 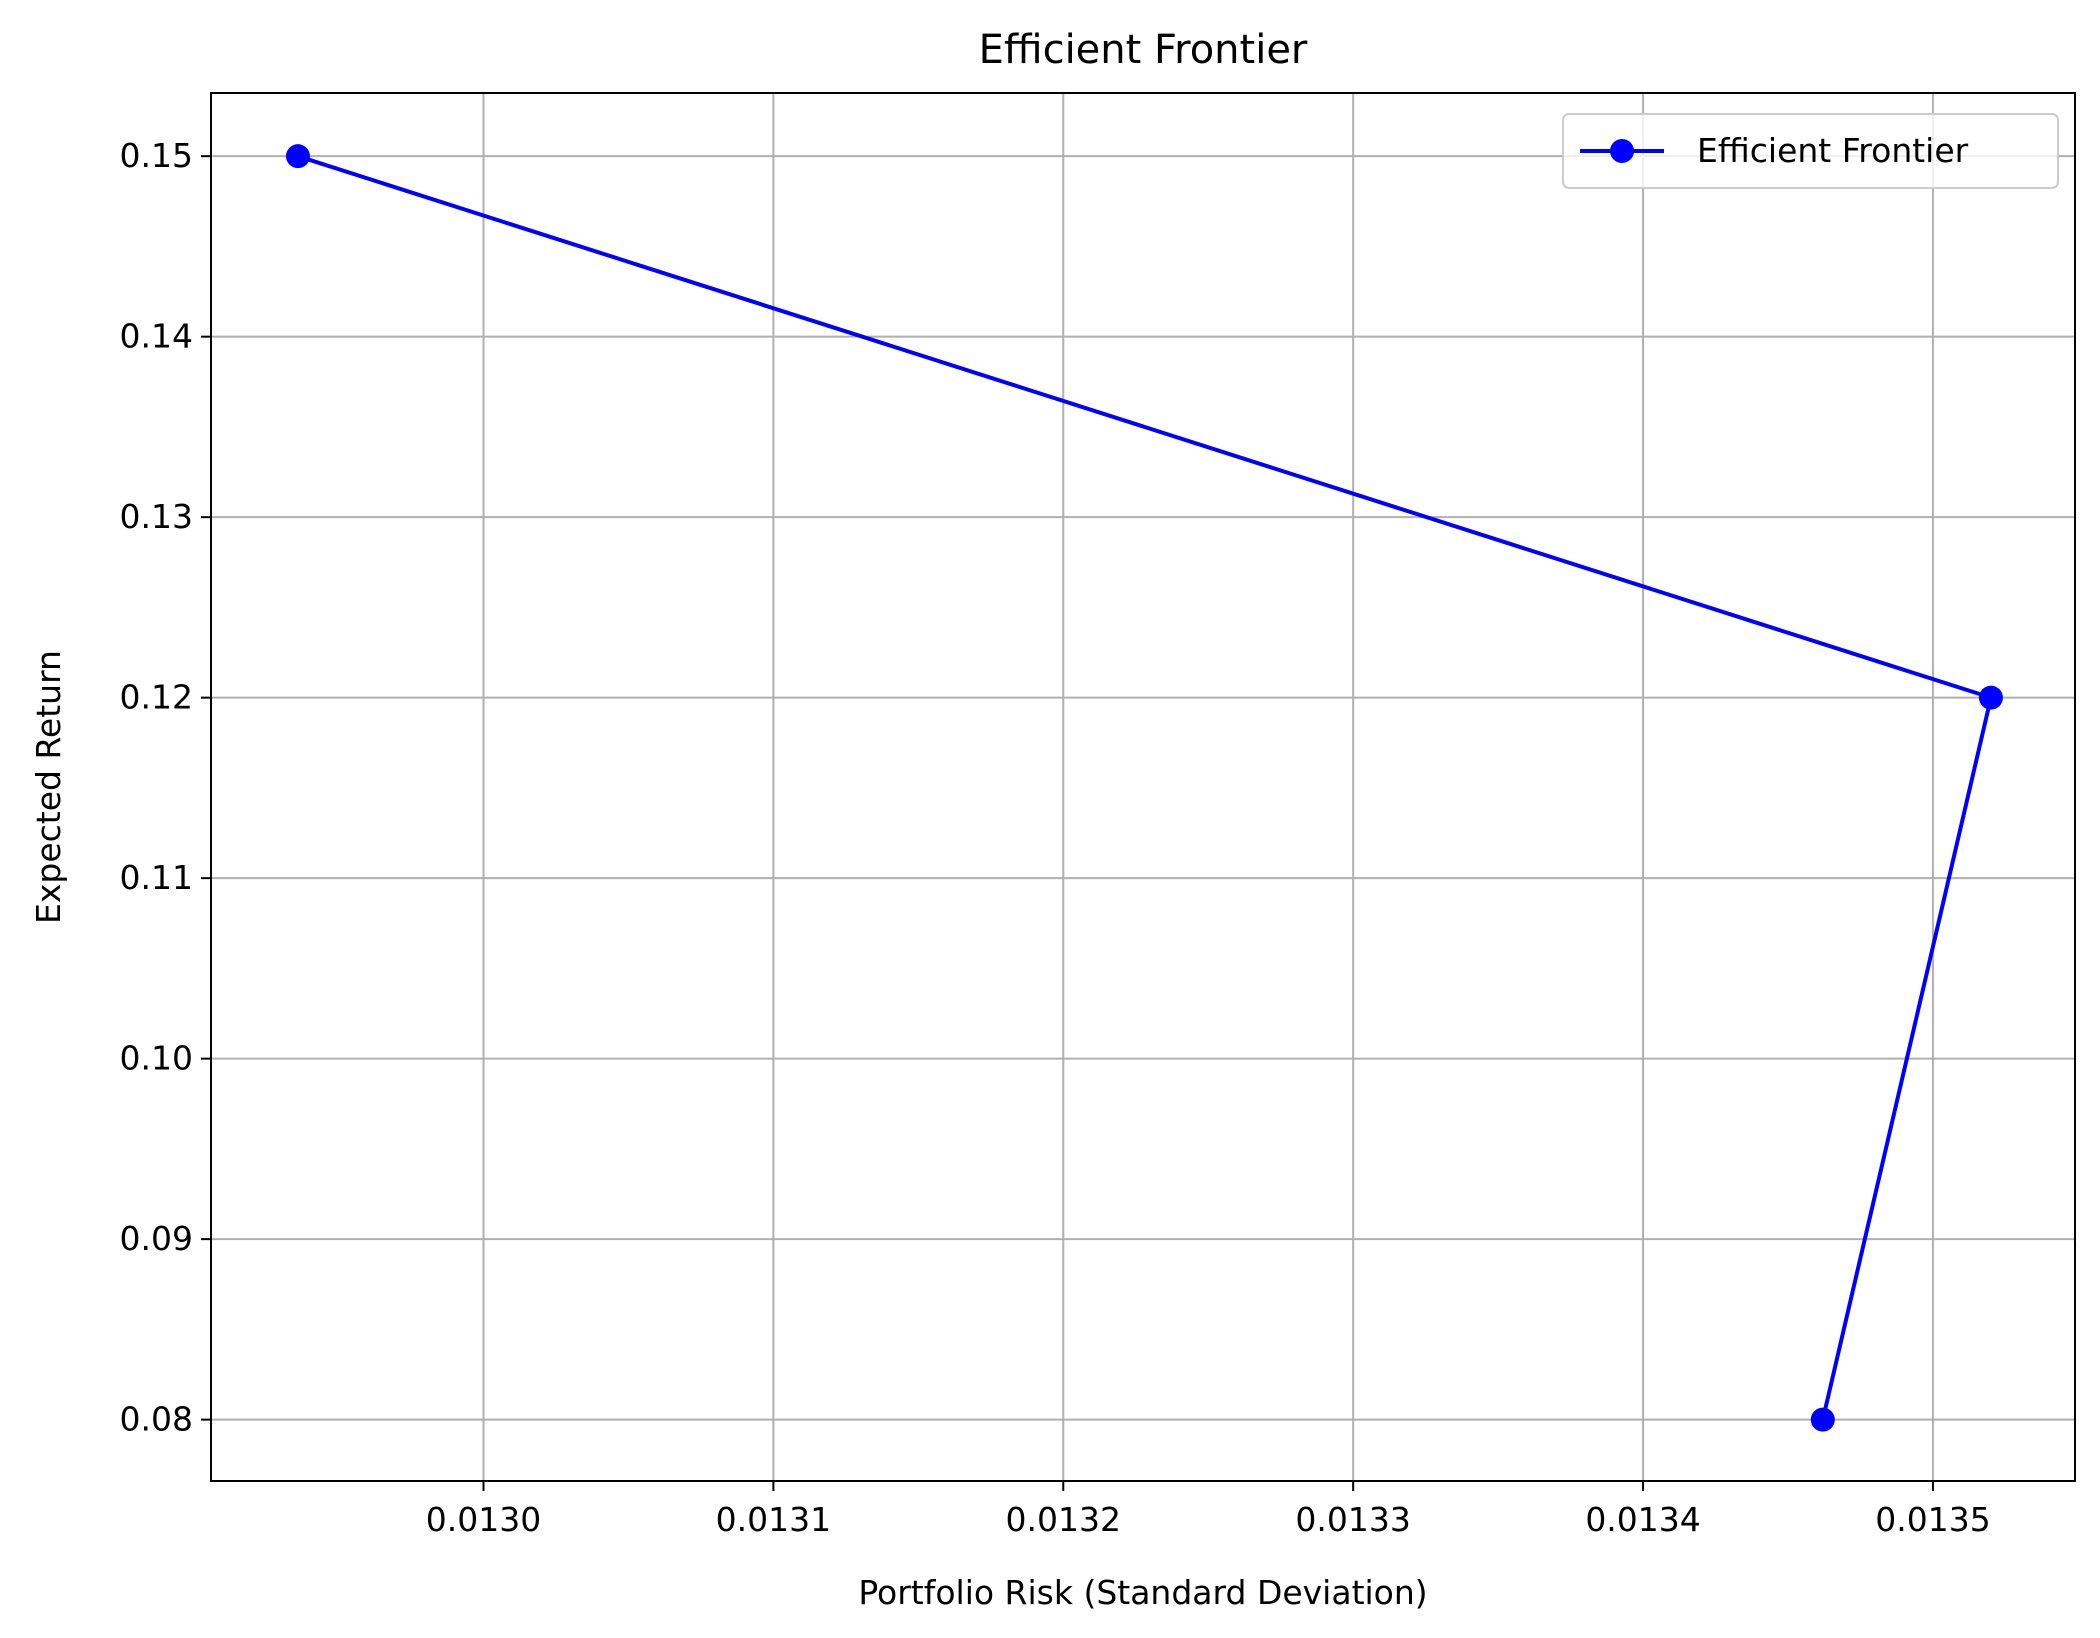 I want to click on x-axis-label: Portfolio Risk (Standard Deviation), so click(x=1142, y=1592).